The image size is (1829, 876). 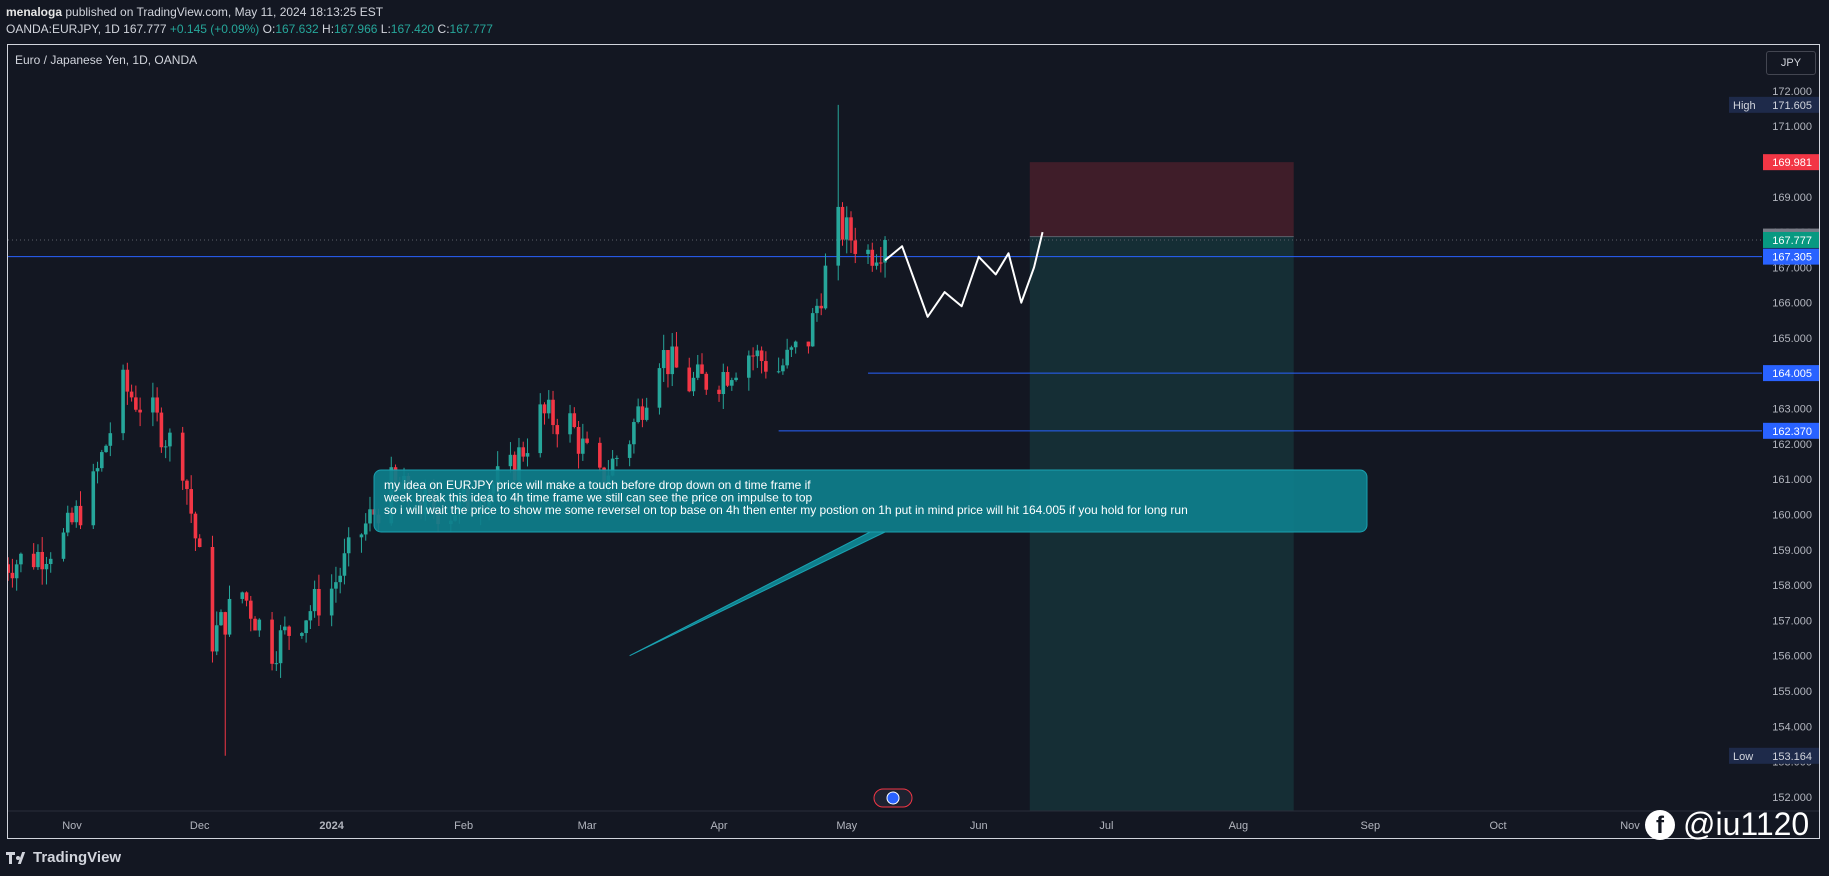 I want to click on price-label-value: 169.981, so click(x=1792, y=163).